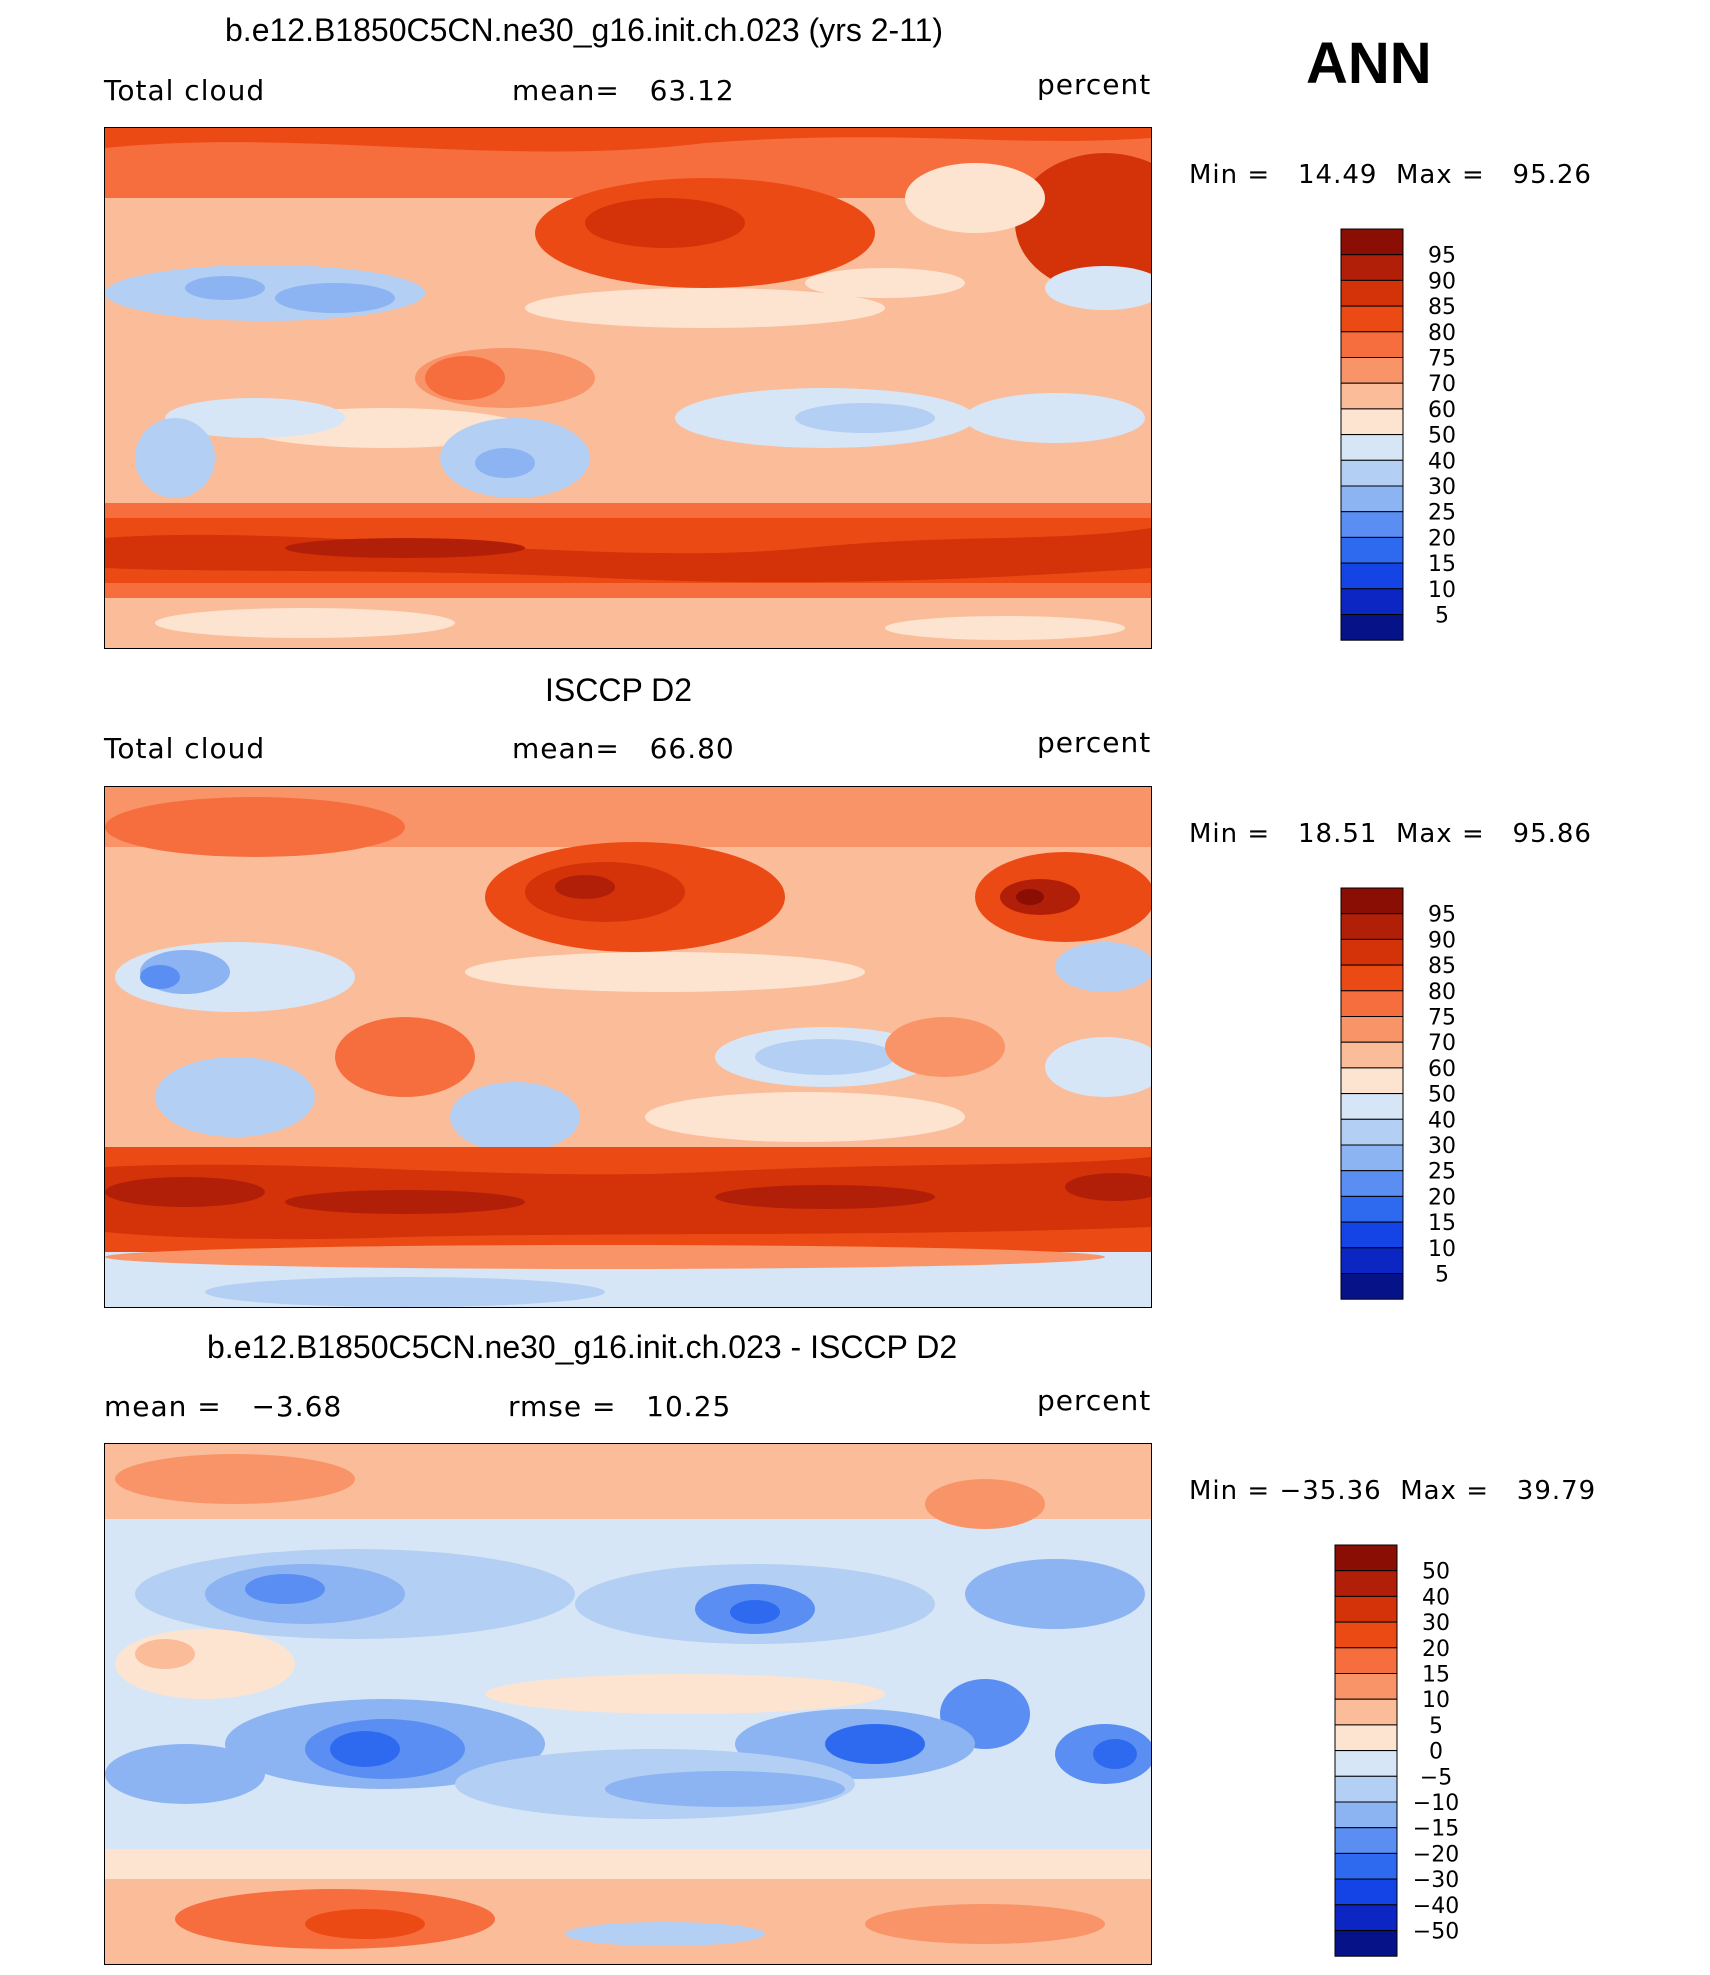 The width and height of the screenshot is (1710, 1975). Describe the element at coordinates (1442, 384) in the screenshot. I see `colorbar-tick-label: 70` at that location.